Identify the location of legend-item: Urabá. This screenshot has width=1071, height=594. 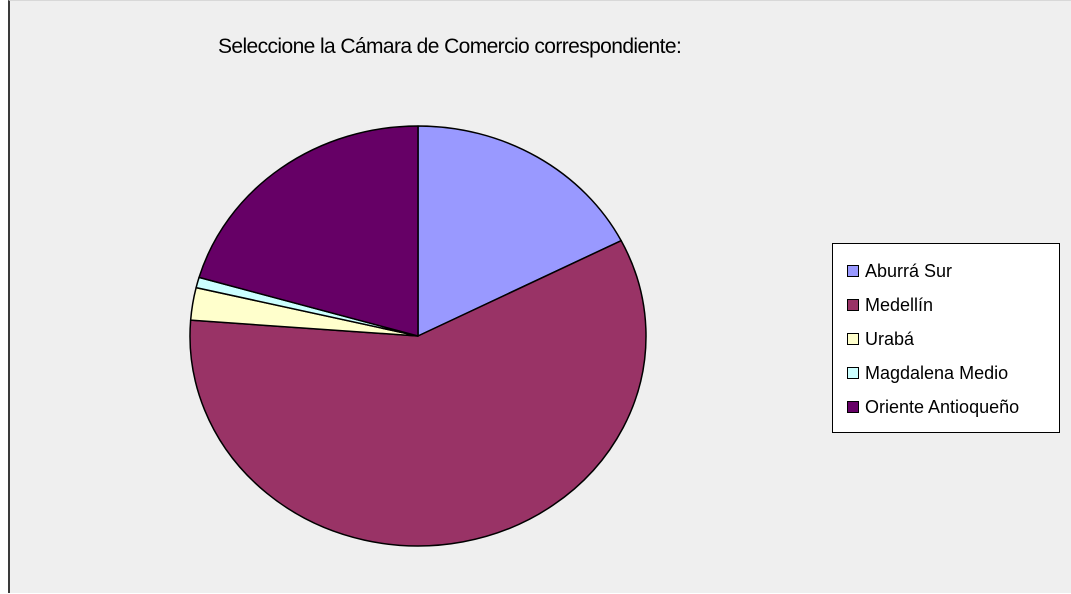
(946, 339).